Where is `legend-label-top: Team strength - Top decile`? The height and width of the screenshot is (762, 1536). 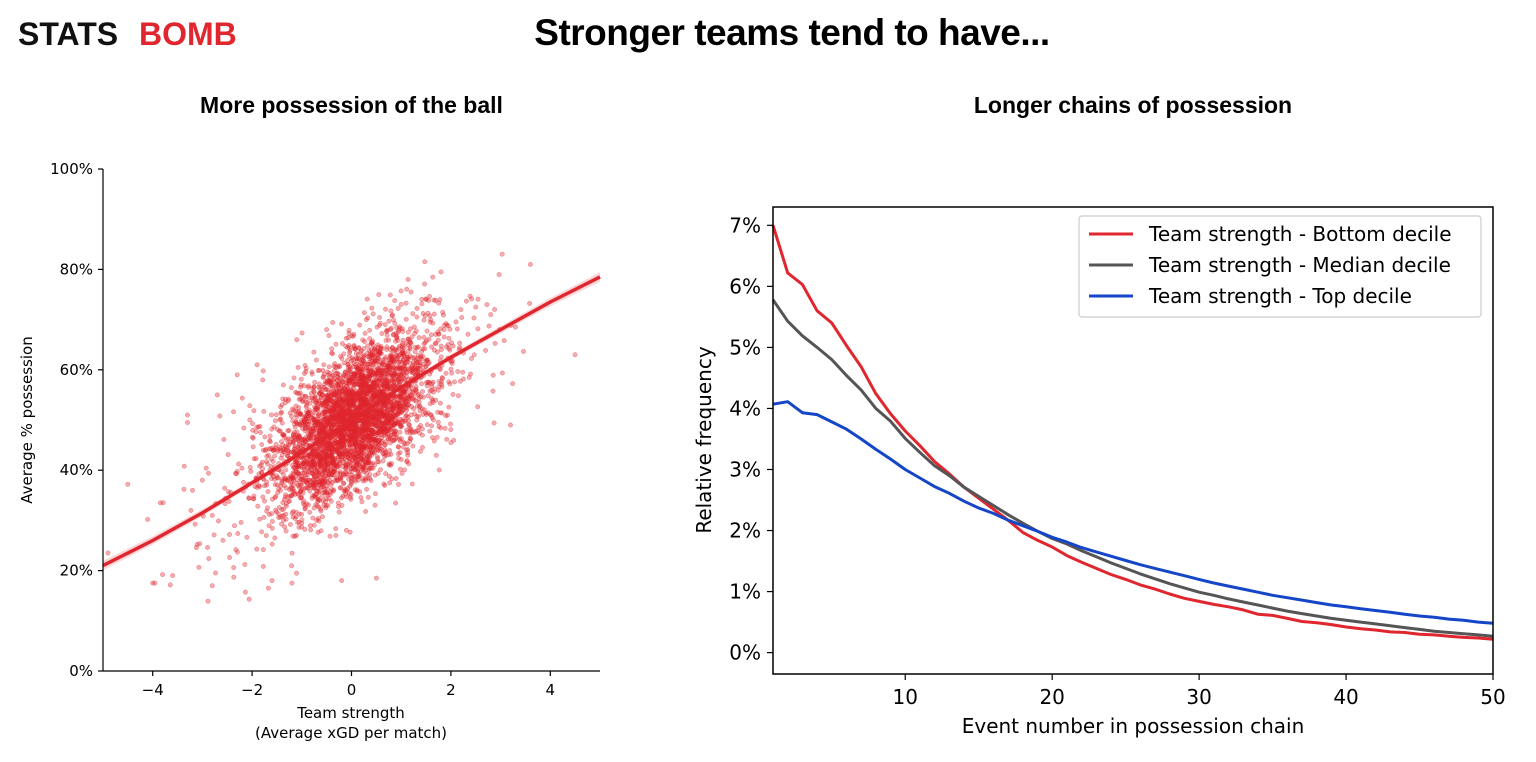 legend-label-top: Team strength - Top decile is located at coordinates (1280, 296).